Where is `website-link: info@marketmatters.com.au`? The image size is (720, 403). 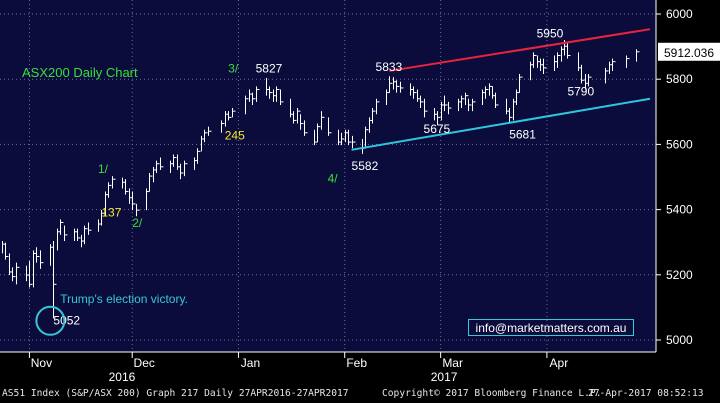 website-link: info@marketmatters.com.au is located at coordinates (551, 327).